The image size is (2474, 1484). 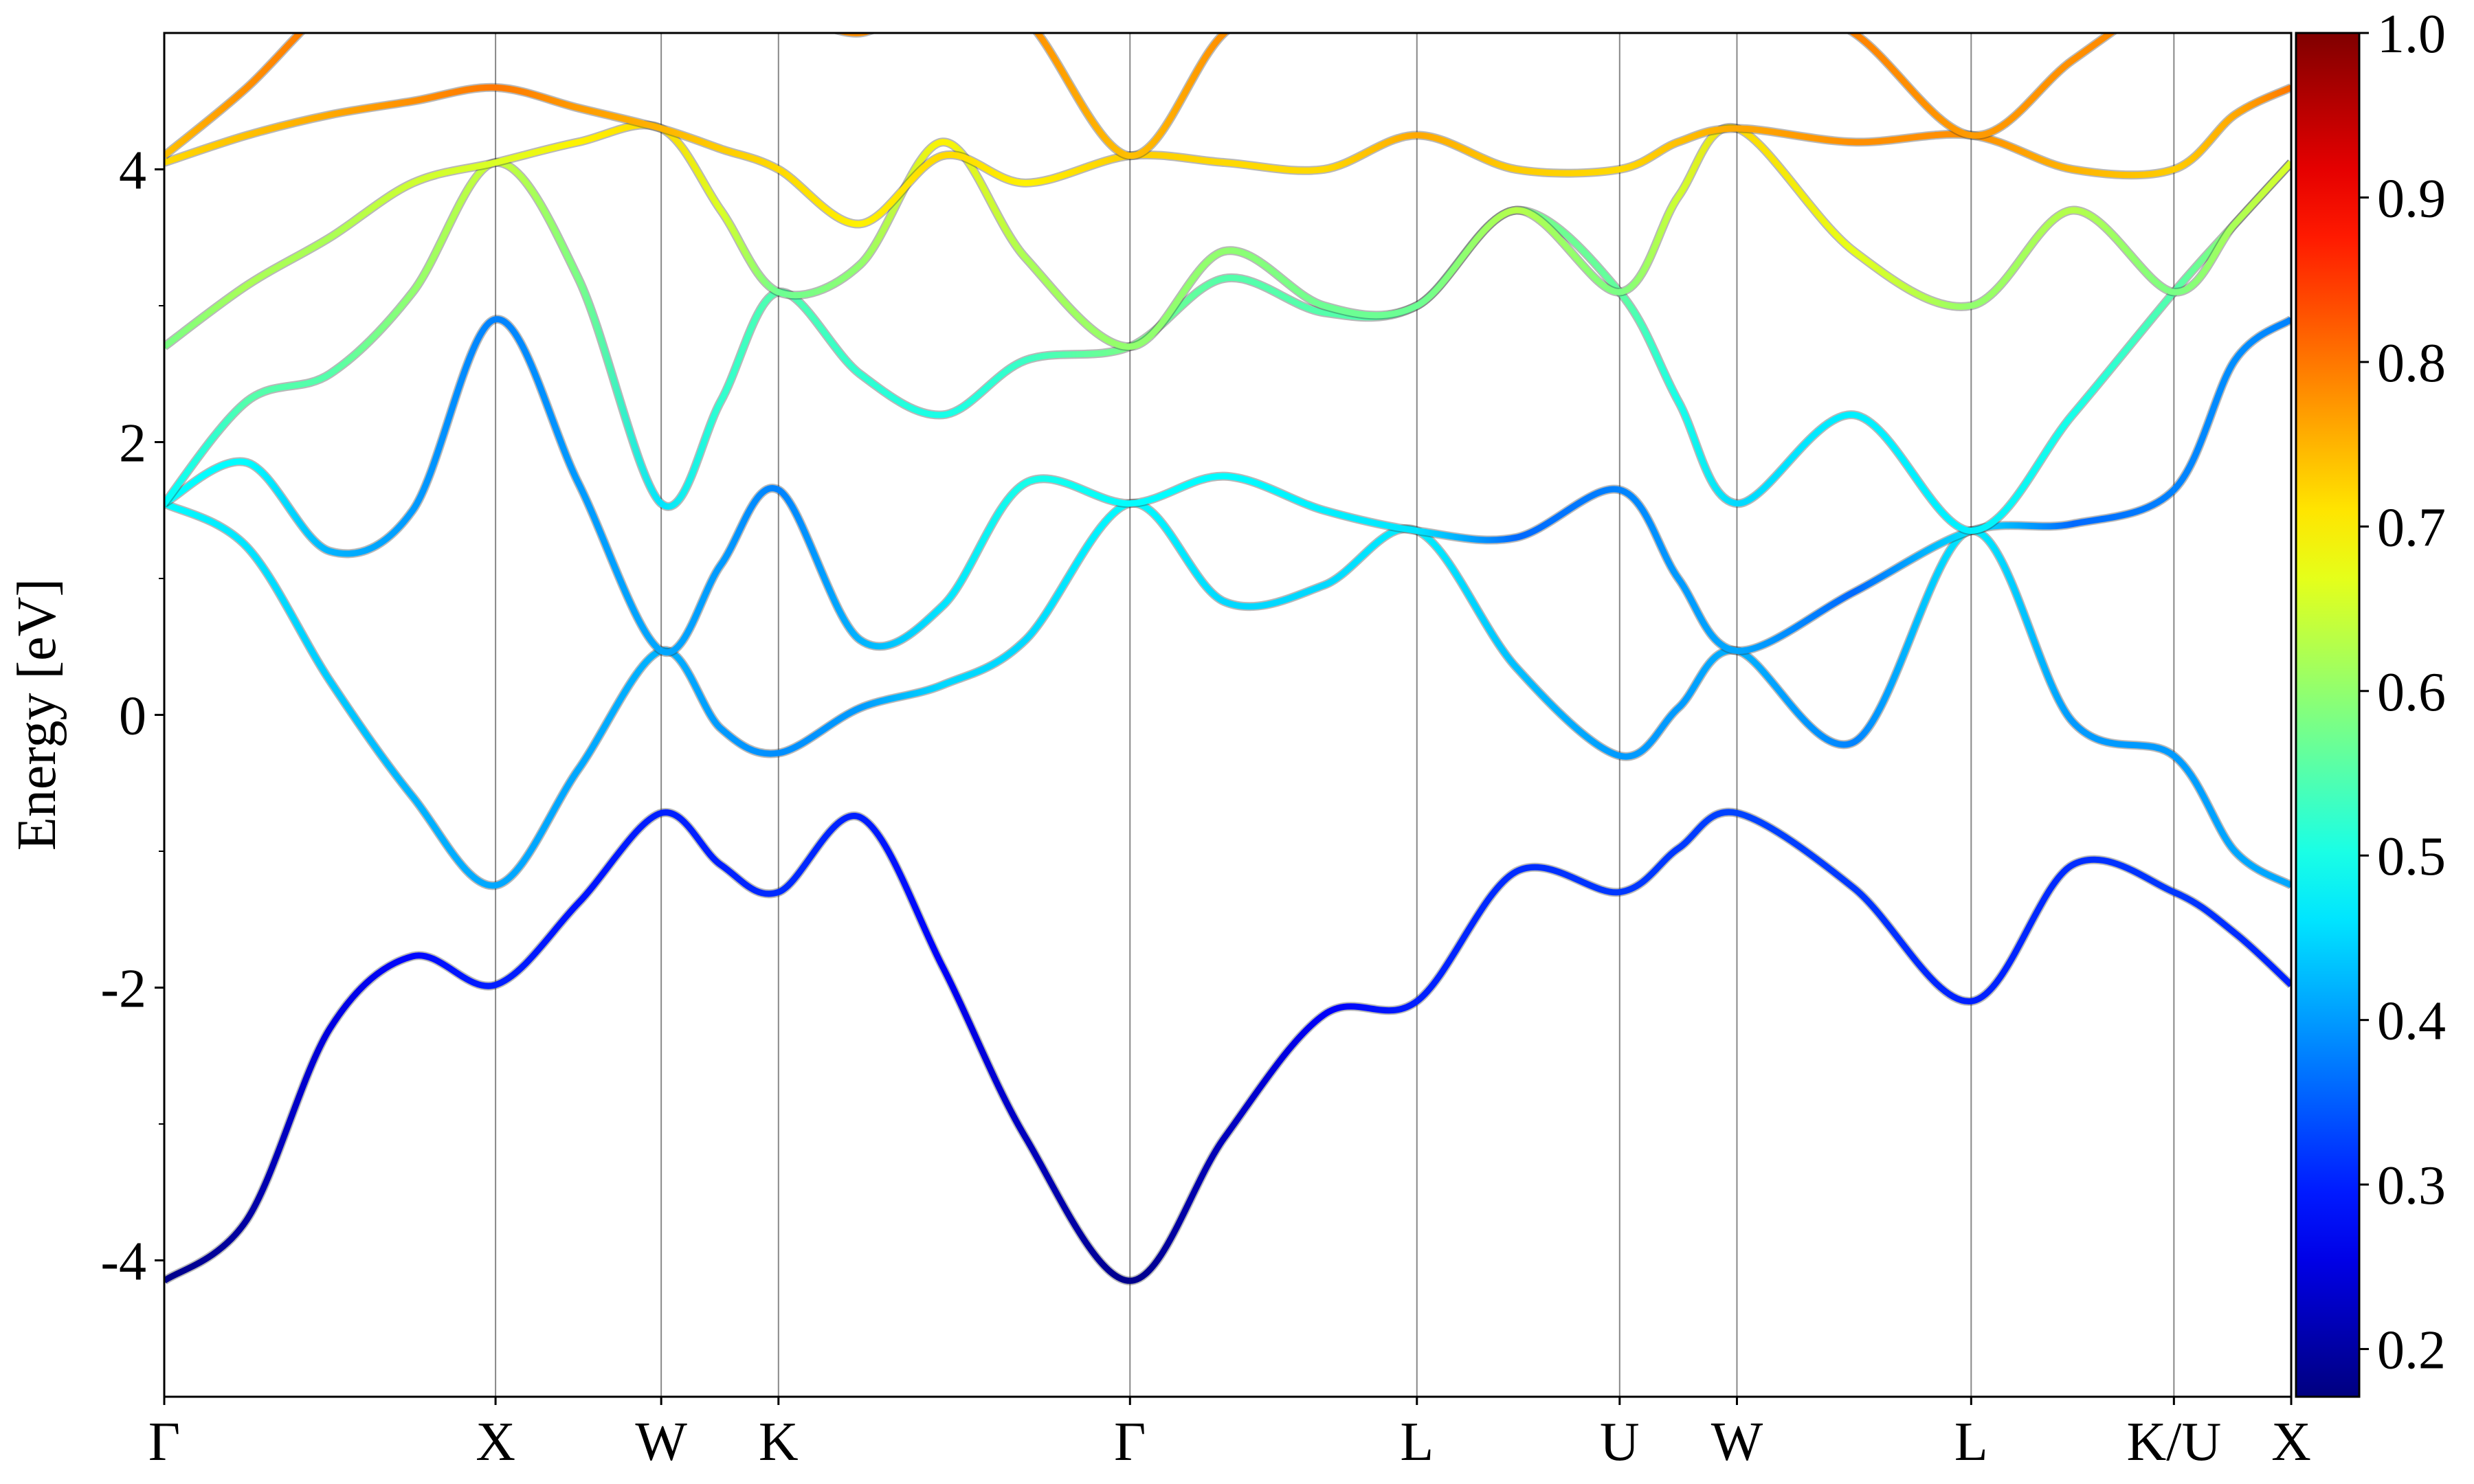 I want to click on y-tick-label: 2, so click(x=132, y=444).